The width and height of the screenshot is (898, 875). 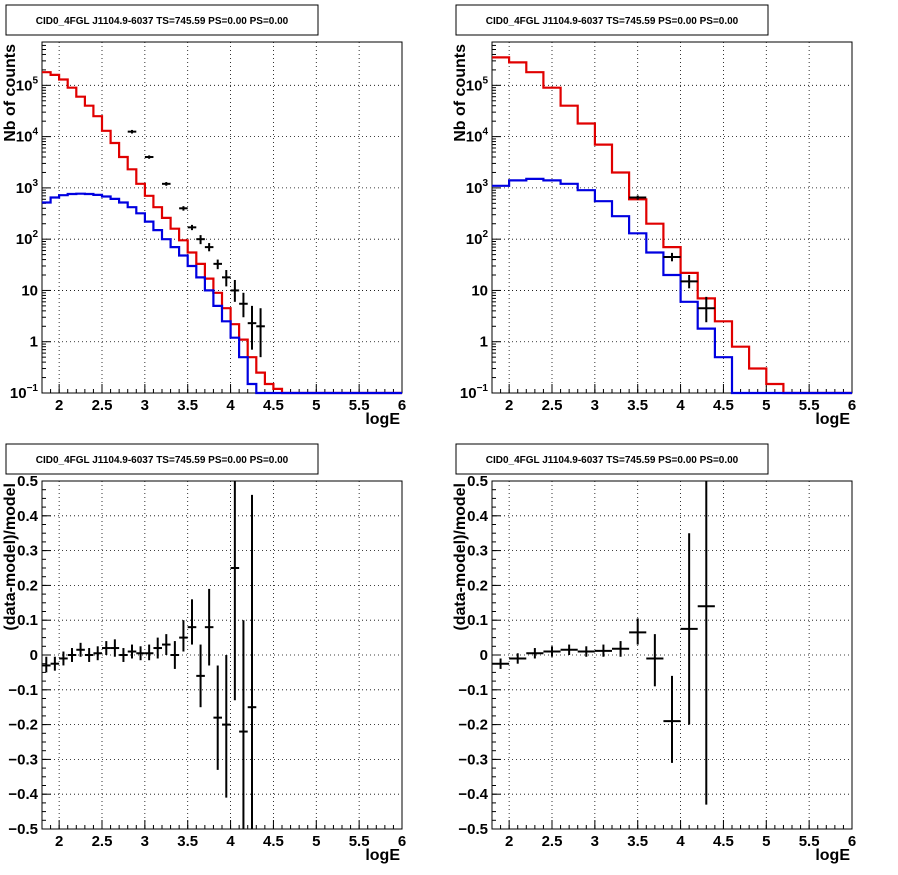 What do you see at coordinates (473, 829) in the screenshot?
I see `y-tick-label: −0.5` at bounding box center [473, 829].